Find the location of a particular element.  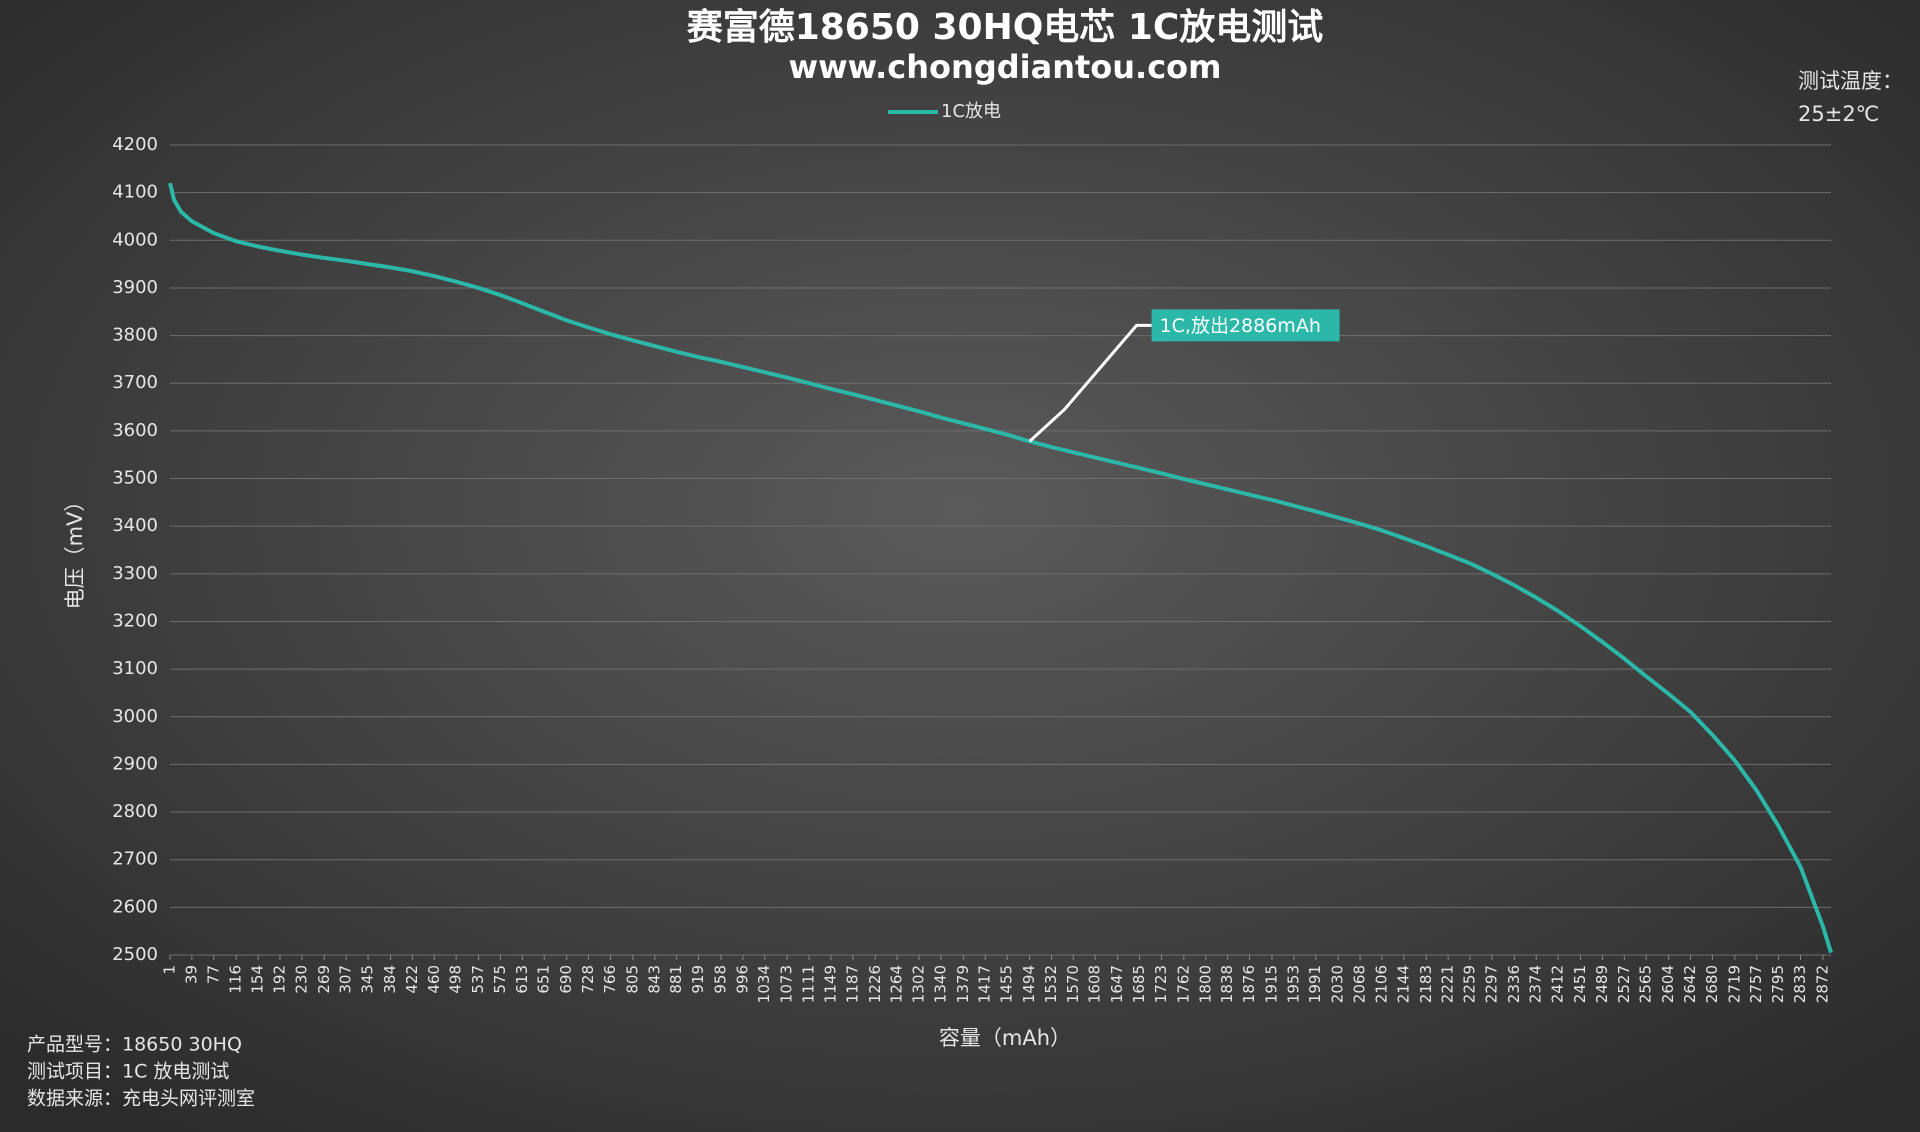

chart-subtitle: www.chongdiantou.com is located at coordinates (1005, 67).